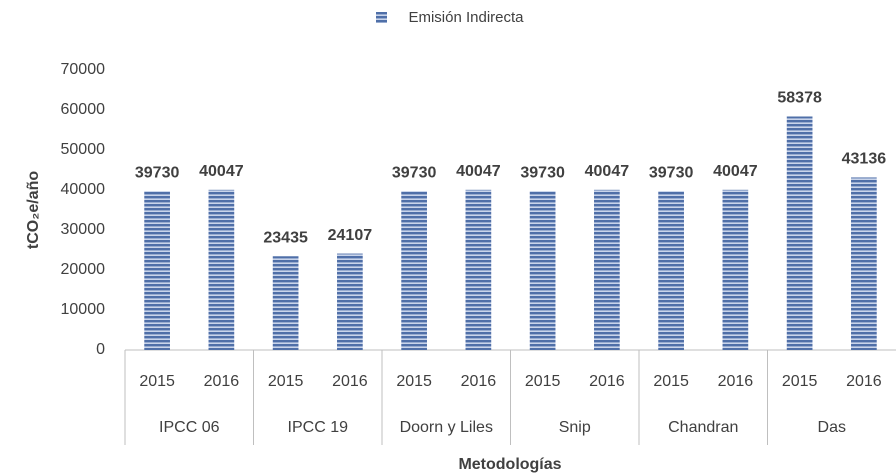 The image size is (896, 476). I want to click on legend-label: Emisión Indirecta, so click(466, 17).